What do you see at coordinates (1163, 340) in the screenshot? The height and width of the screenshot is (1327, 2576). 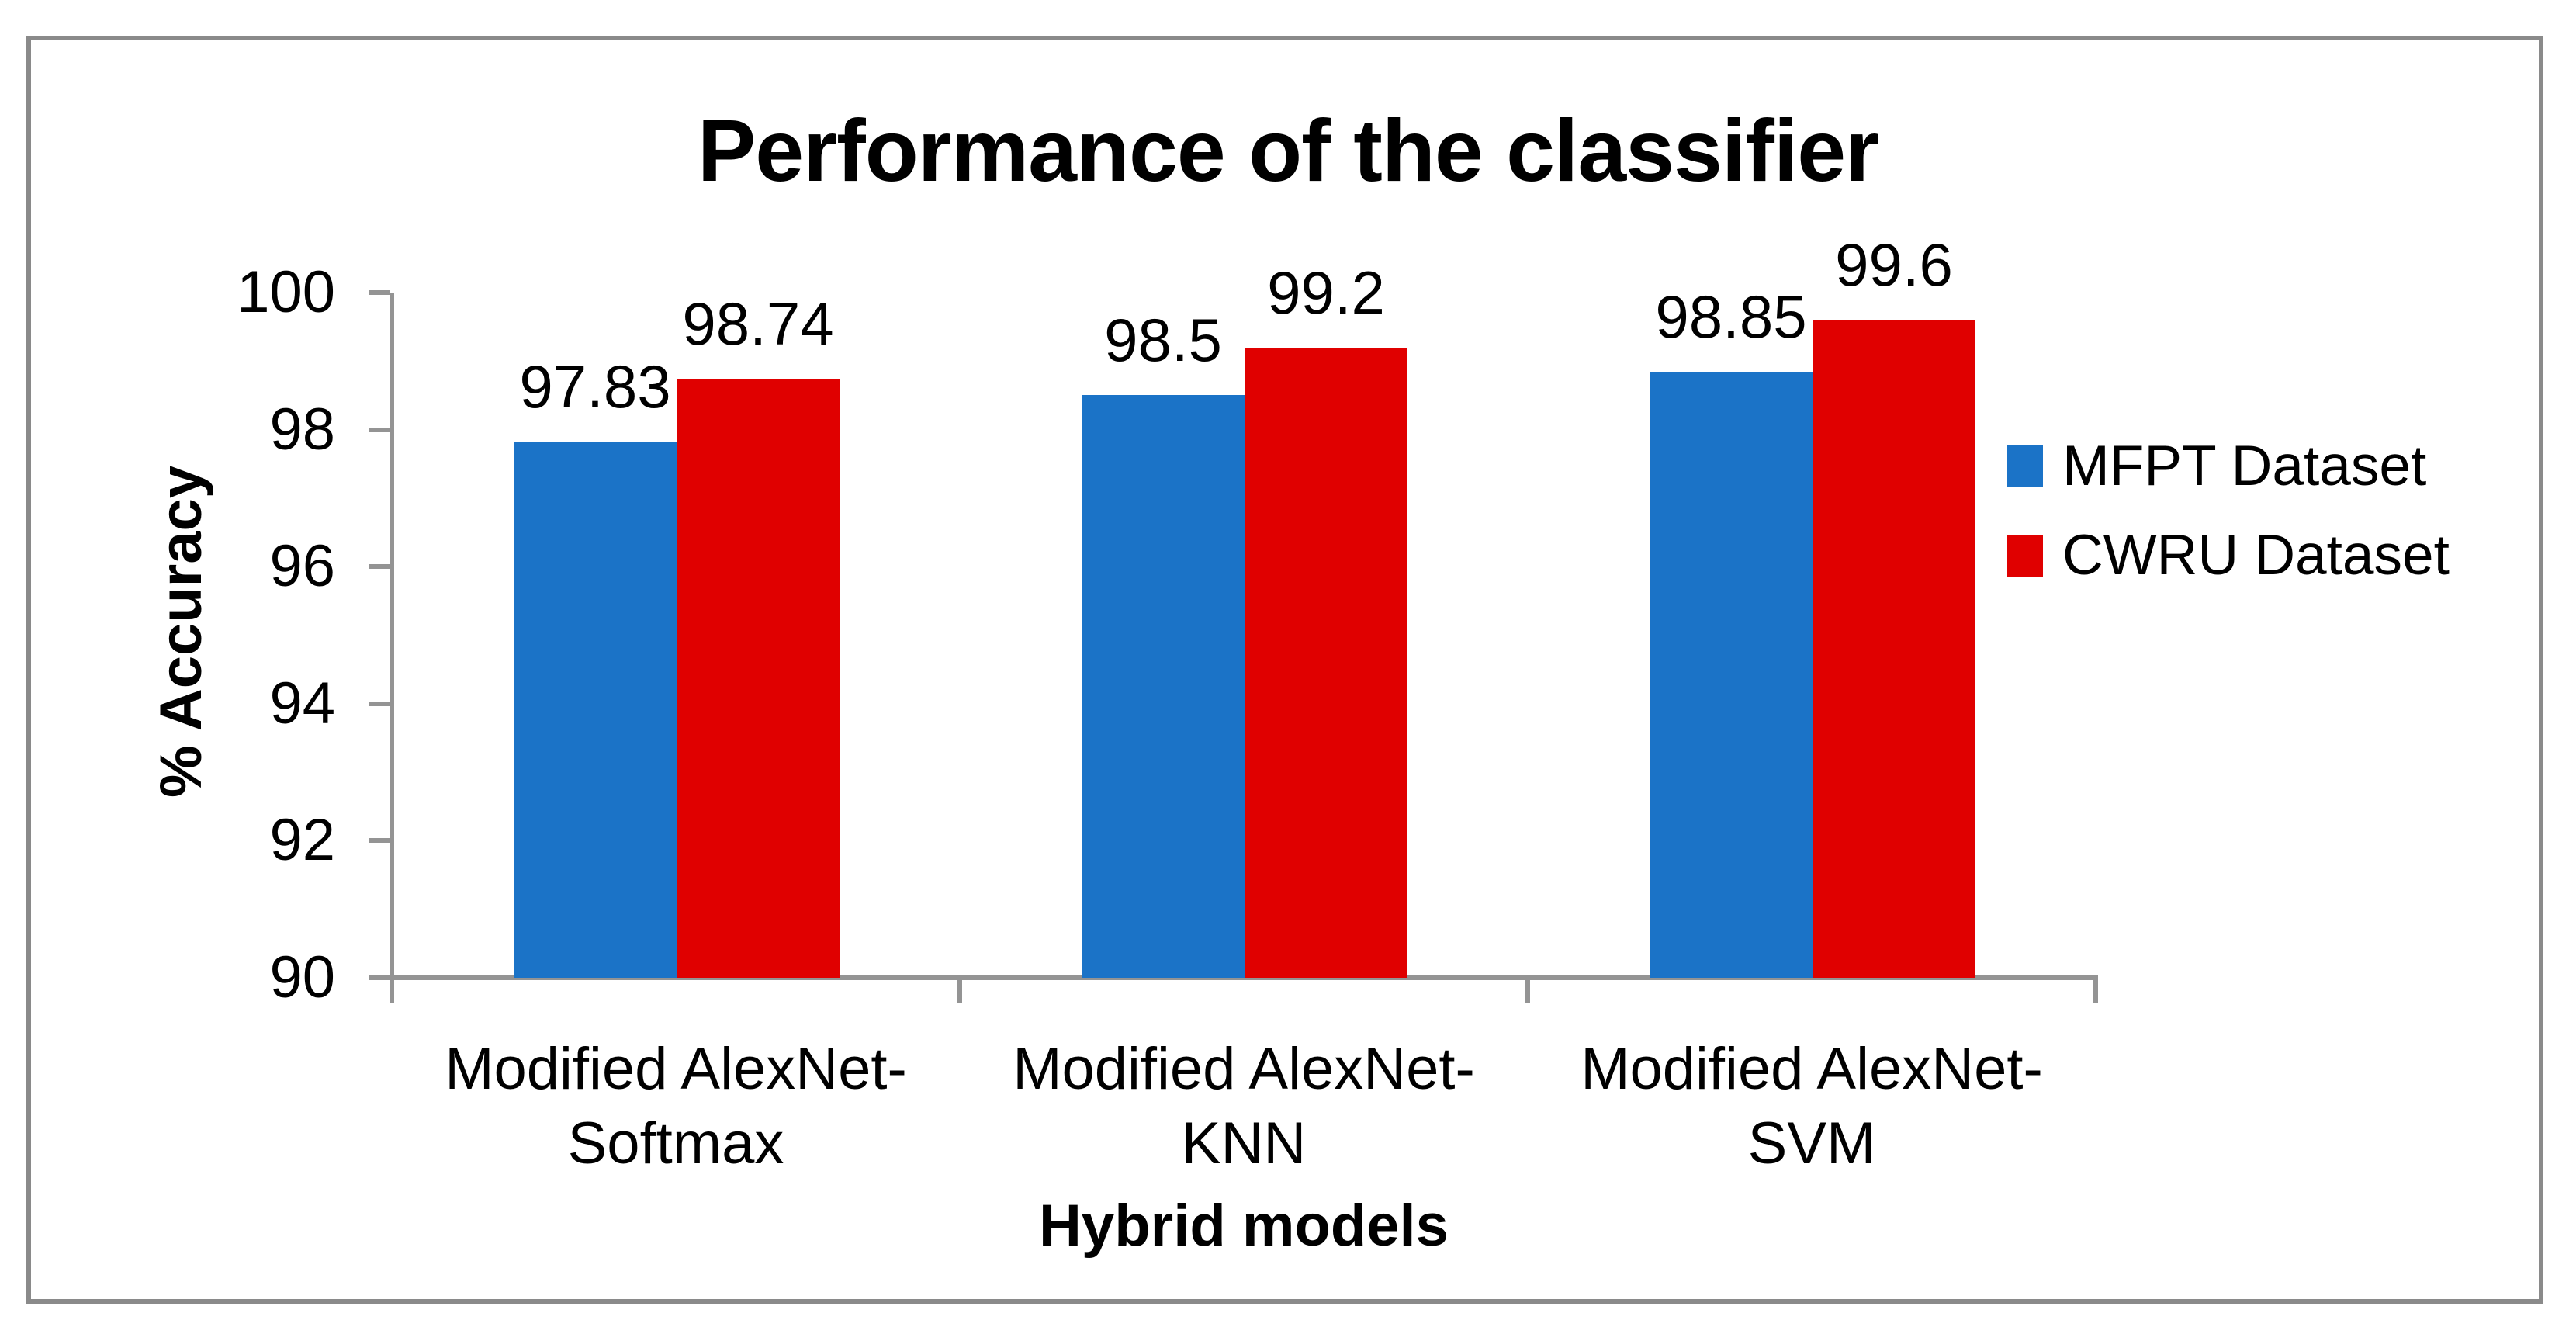 I see `bar-value-label: 98.5` at bounding box center [1163, 340].